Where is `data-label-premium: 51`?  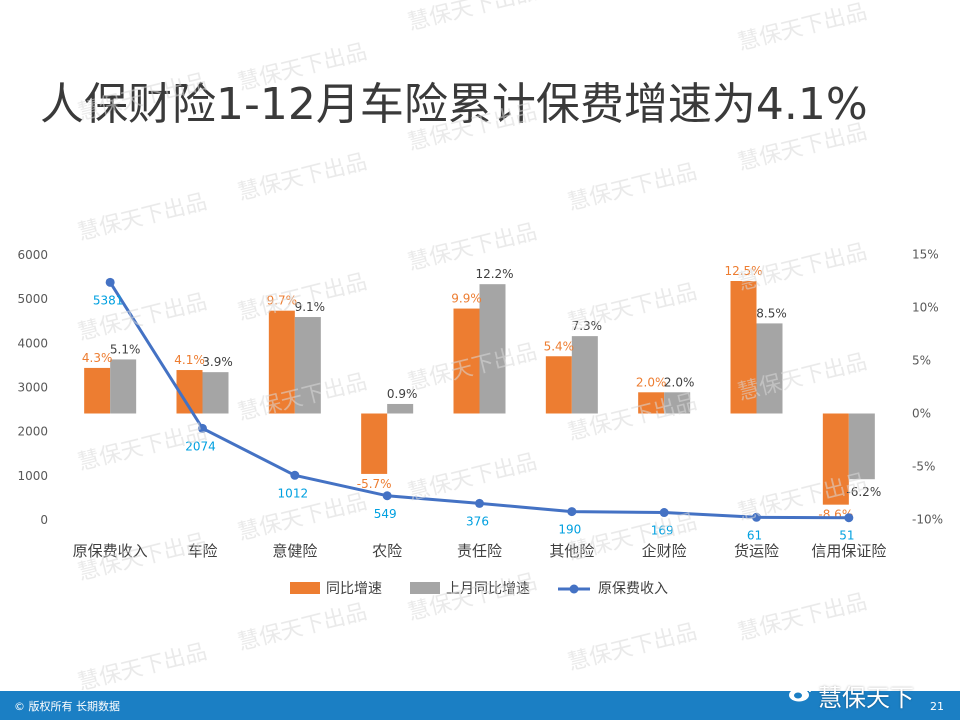
data-label-premium: 51 is located at coordinates (846, 536).